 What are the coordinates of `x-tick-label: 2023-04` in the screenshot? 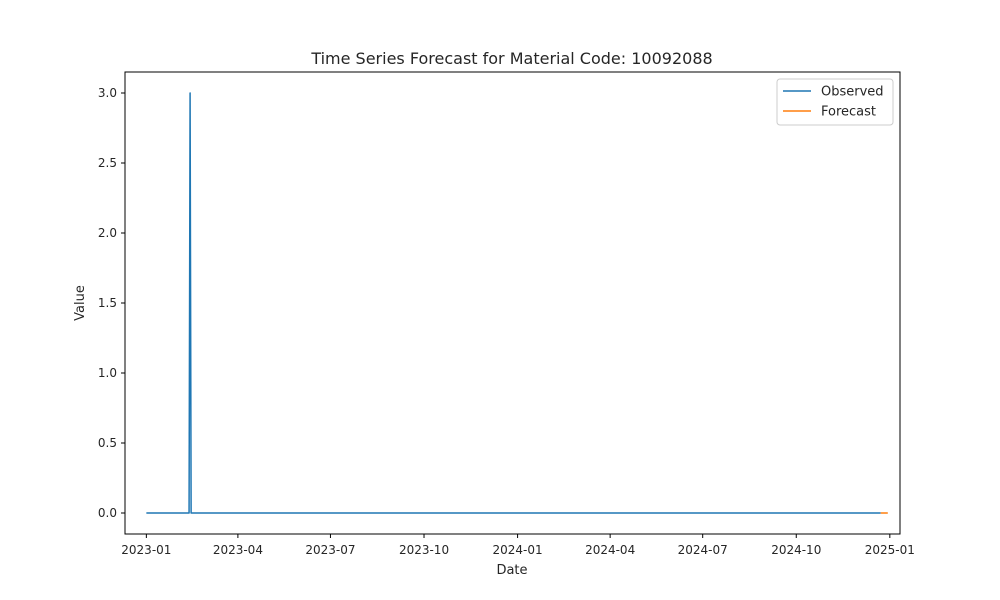 It's located at (238, 550).